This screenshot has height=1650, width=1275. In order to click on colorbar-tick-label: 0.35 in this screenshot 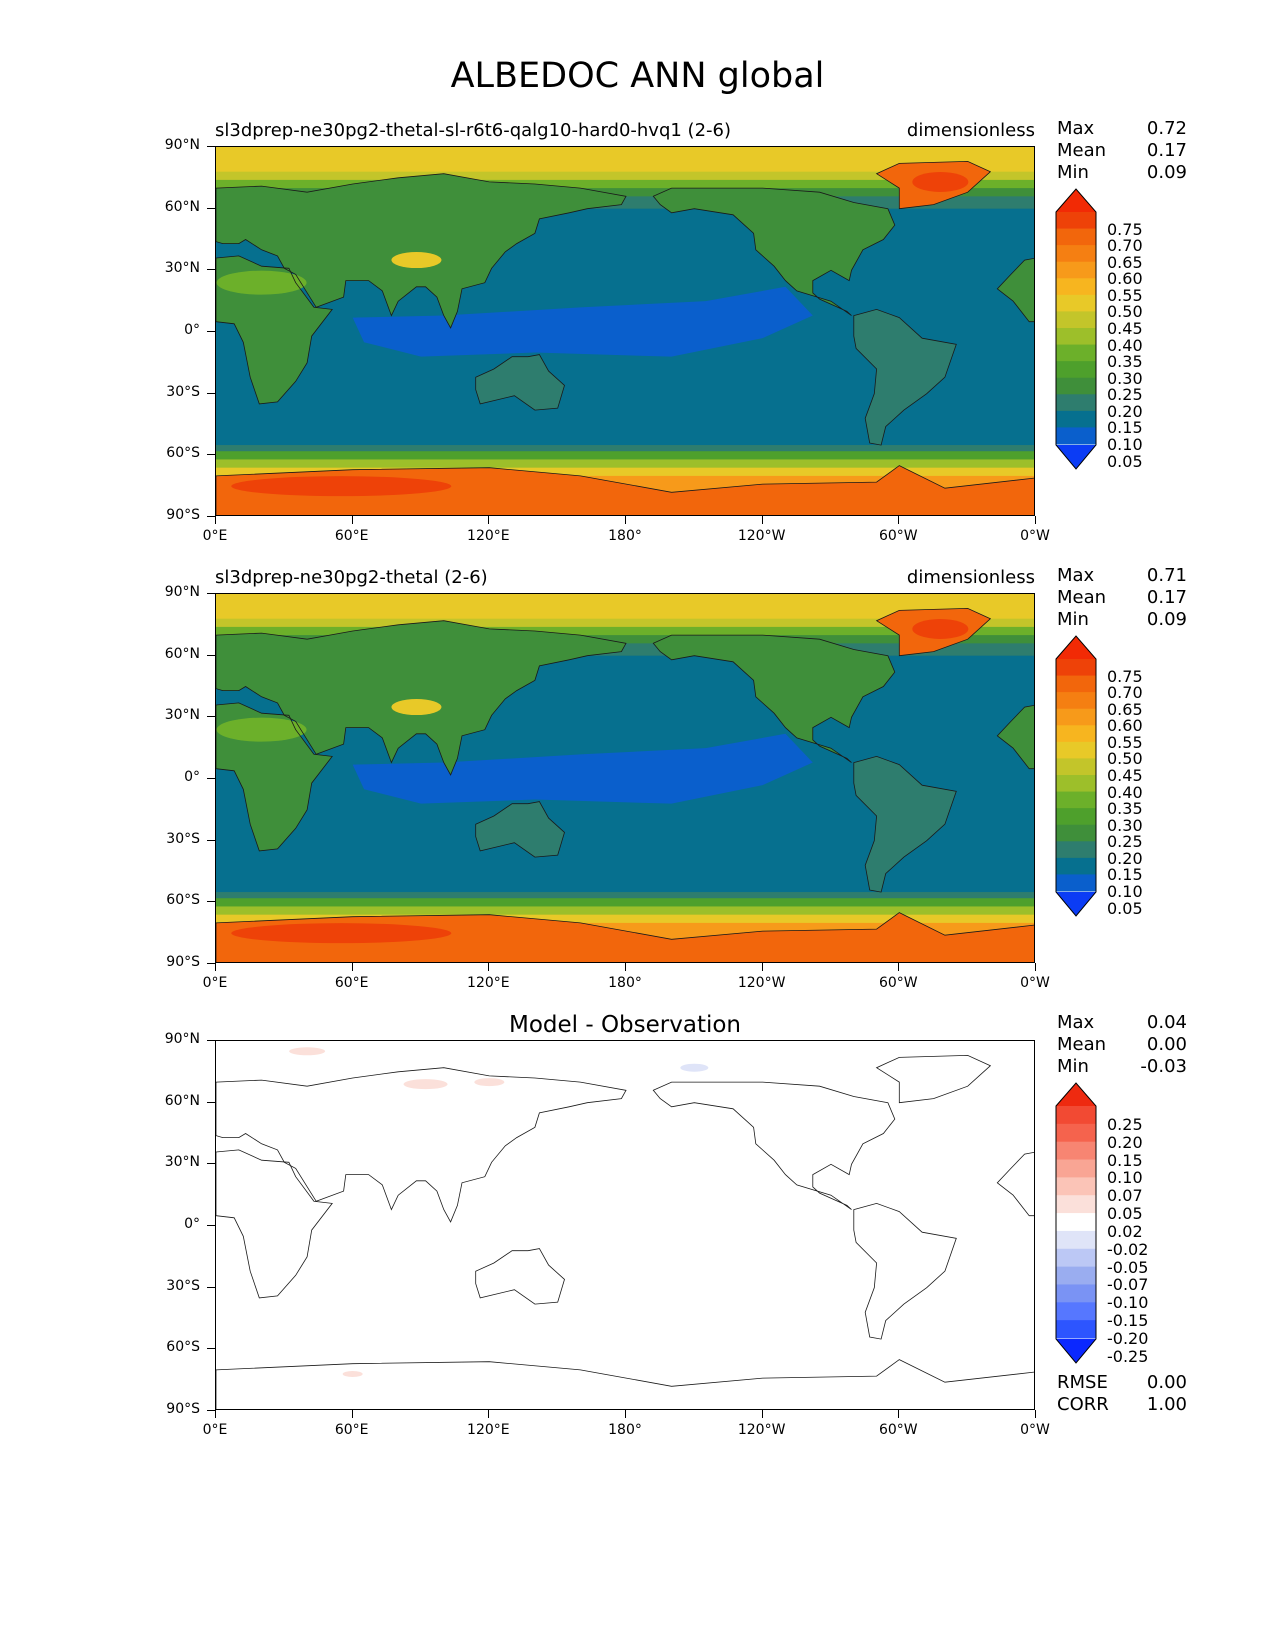, I will do `click(1125, 809)`.